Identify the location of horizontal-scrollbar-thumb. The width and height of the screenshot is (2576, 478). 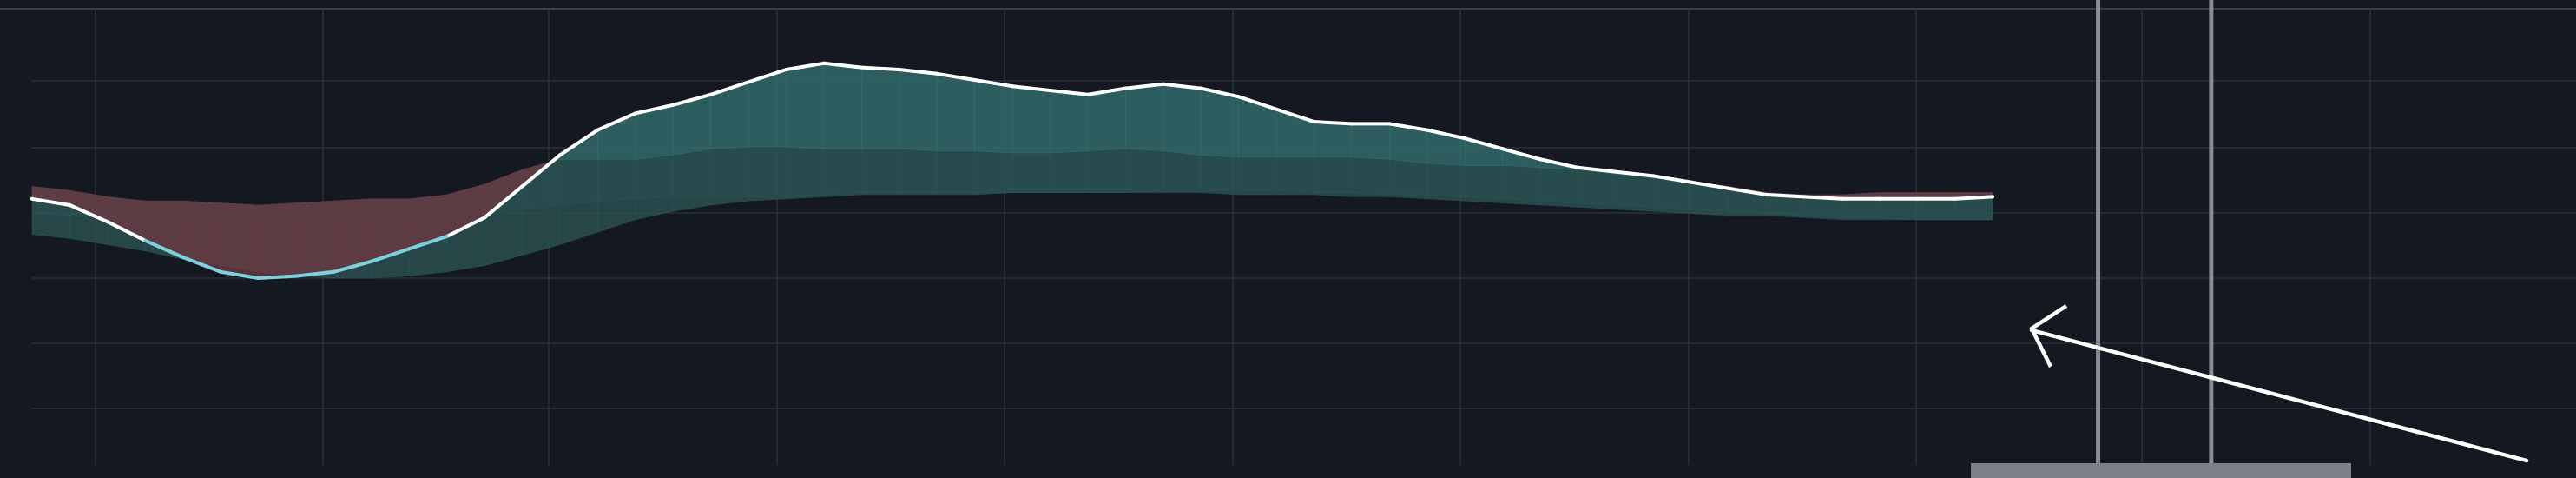
(2161, 470).